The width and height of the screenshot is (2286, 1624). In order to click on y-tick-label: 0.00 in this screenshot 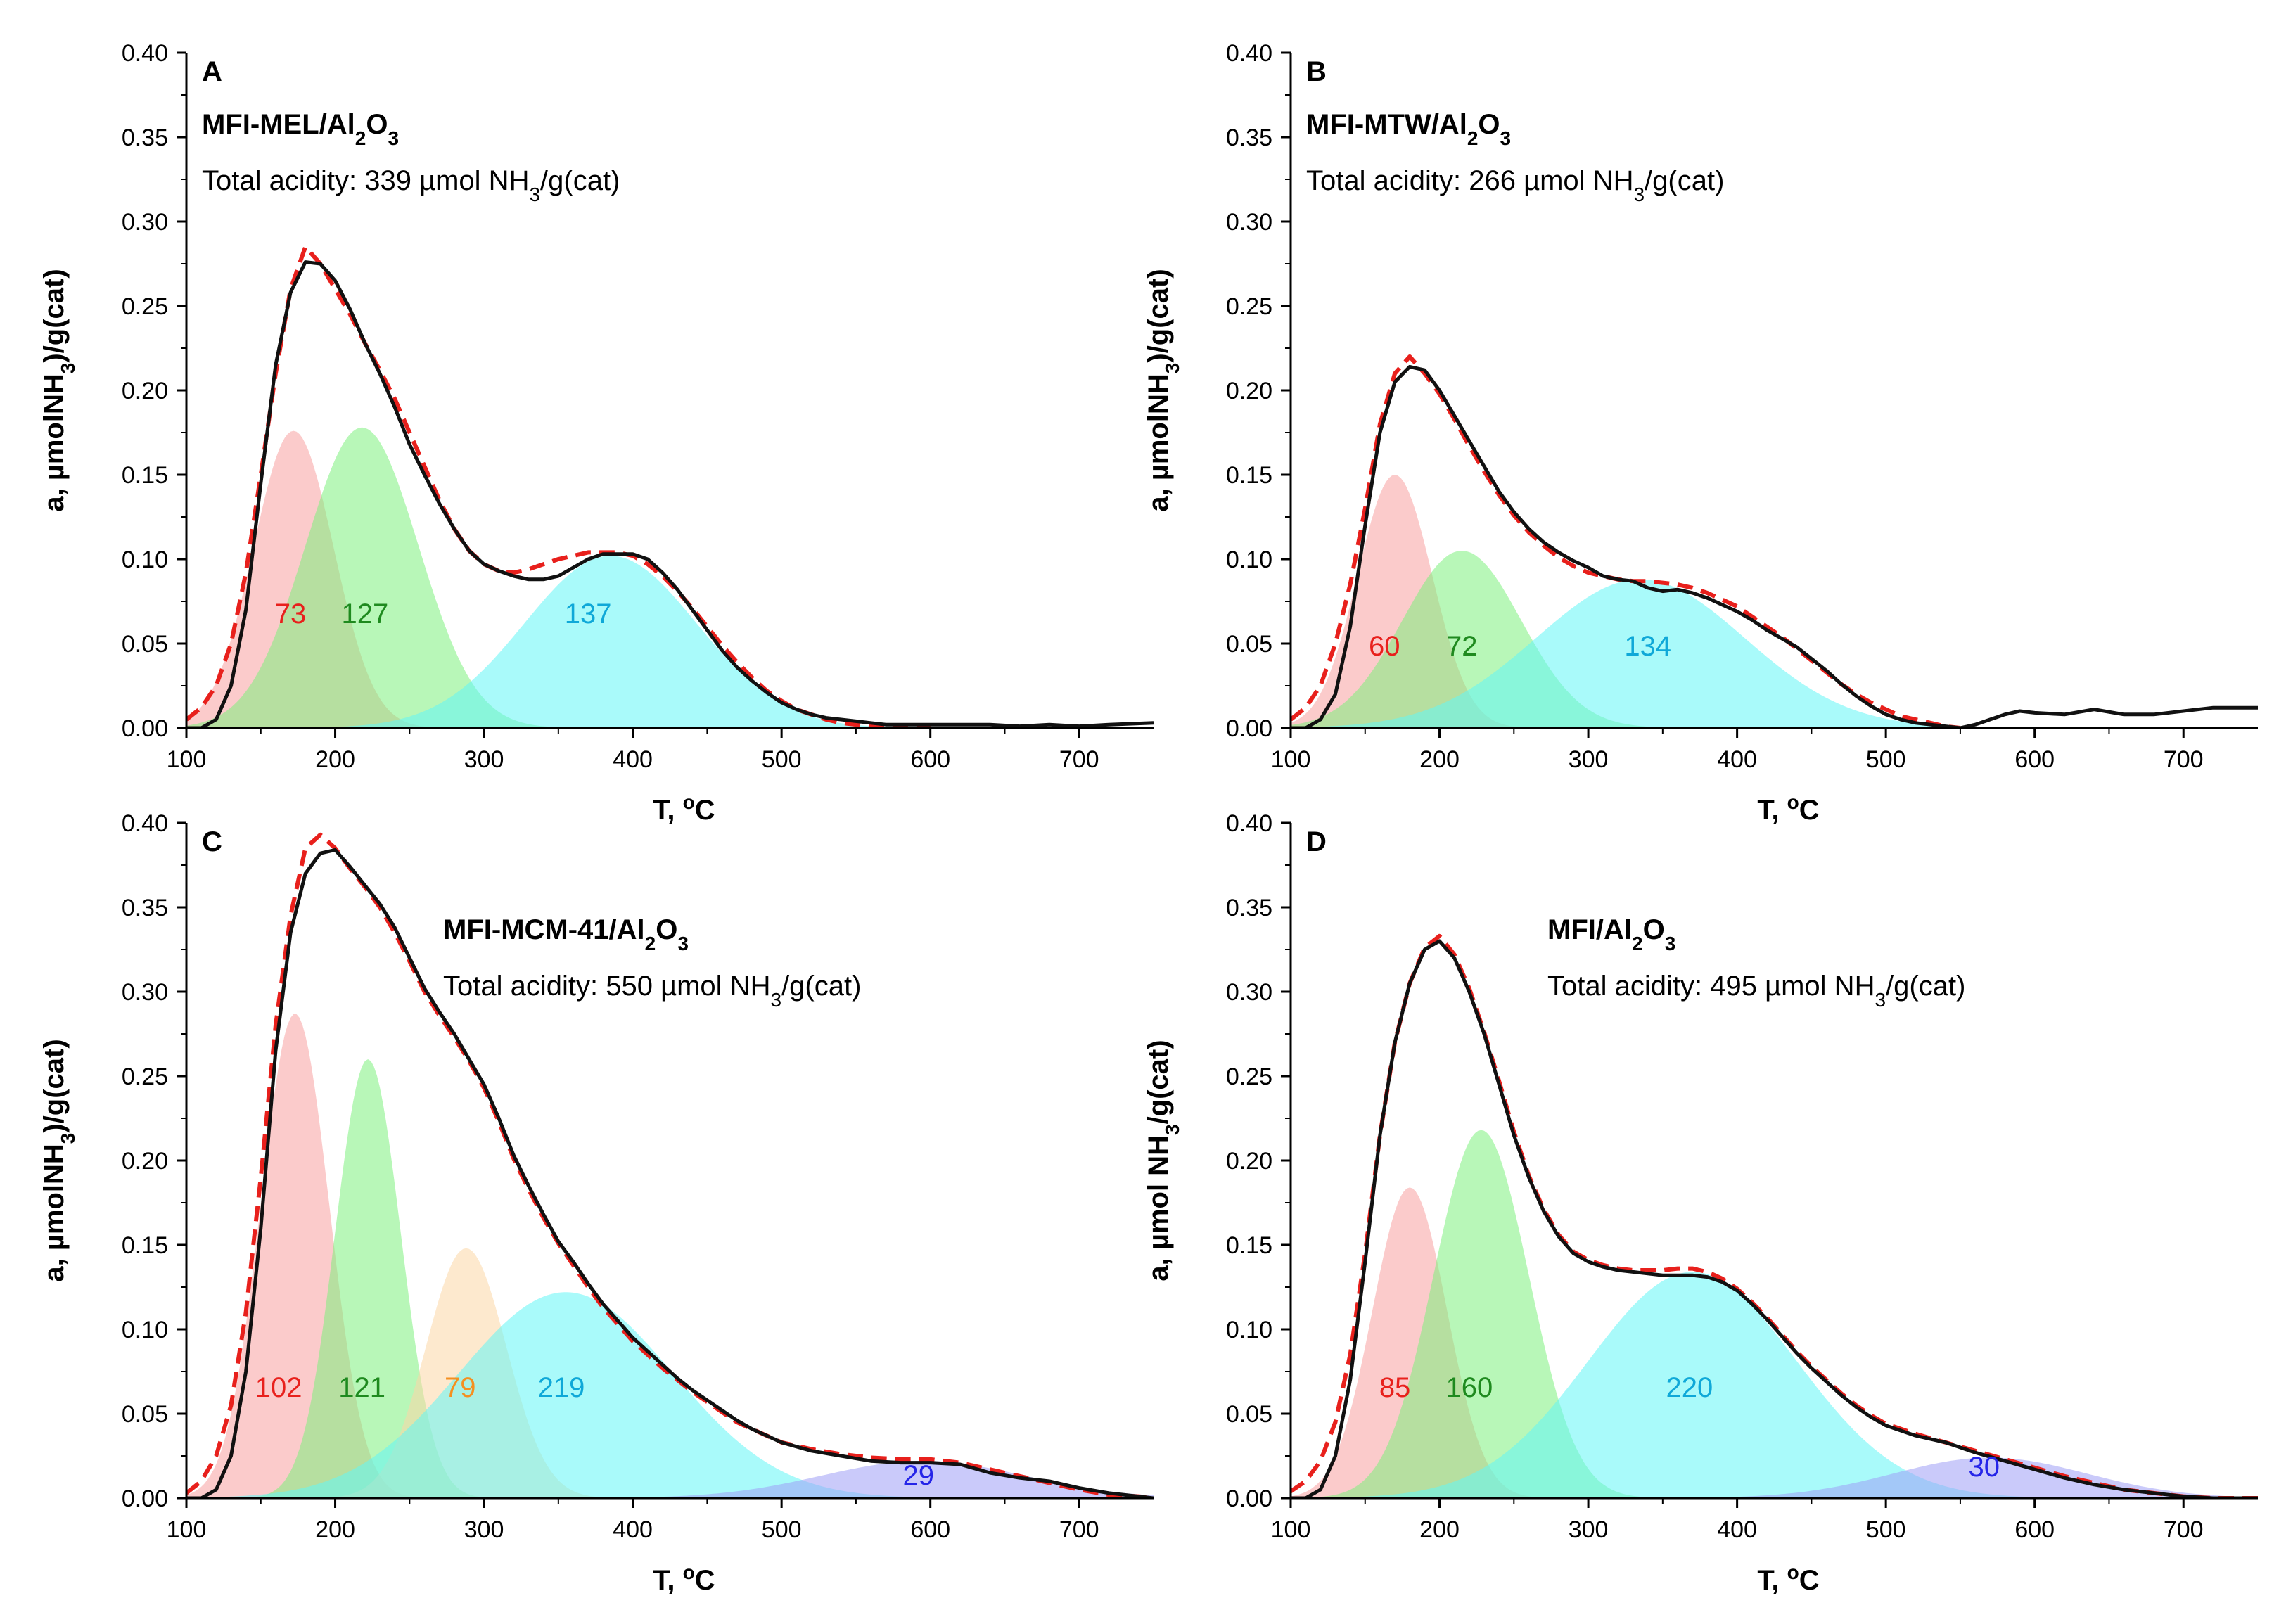, I will do `click(145, 1498)`.